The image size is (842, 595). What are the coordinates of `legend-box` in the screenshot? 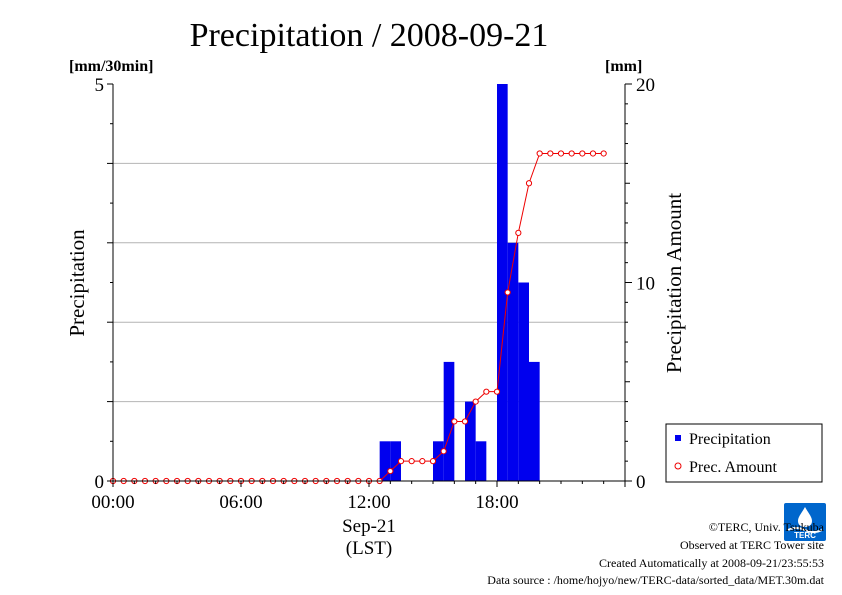 It's located at (744, 453).